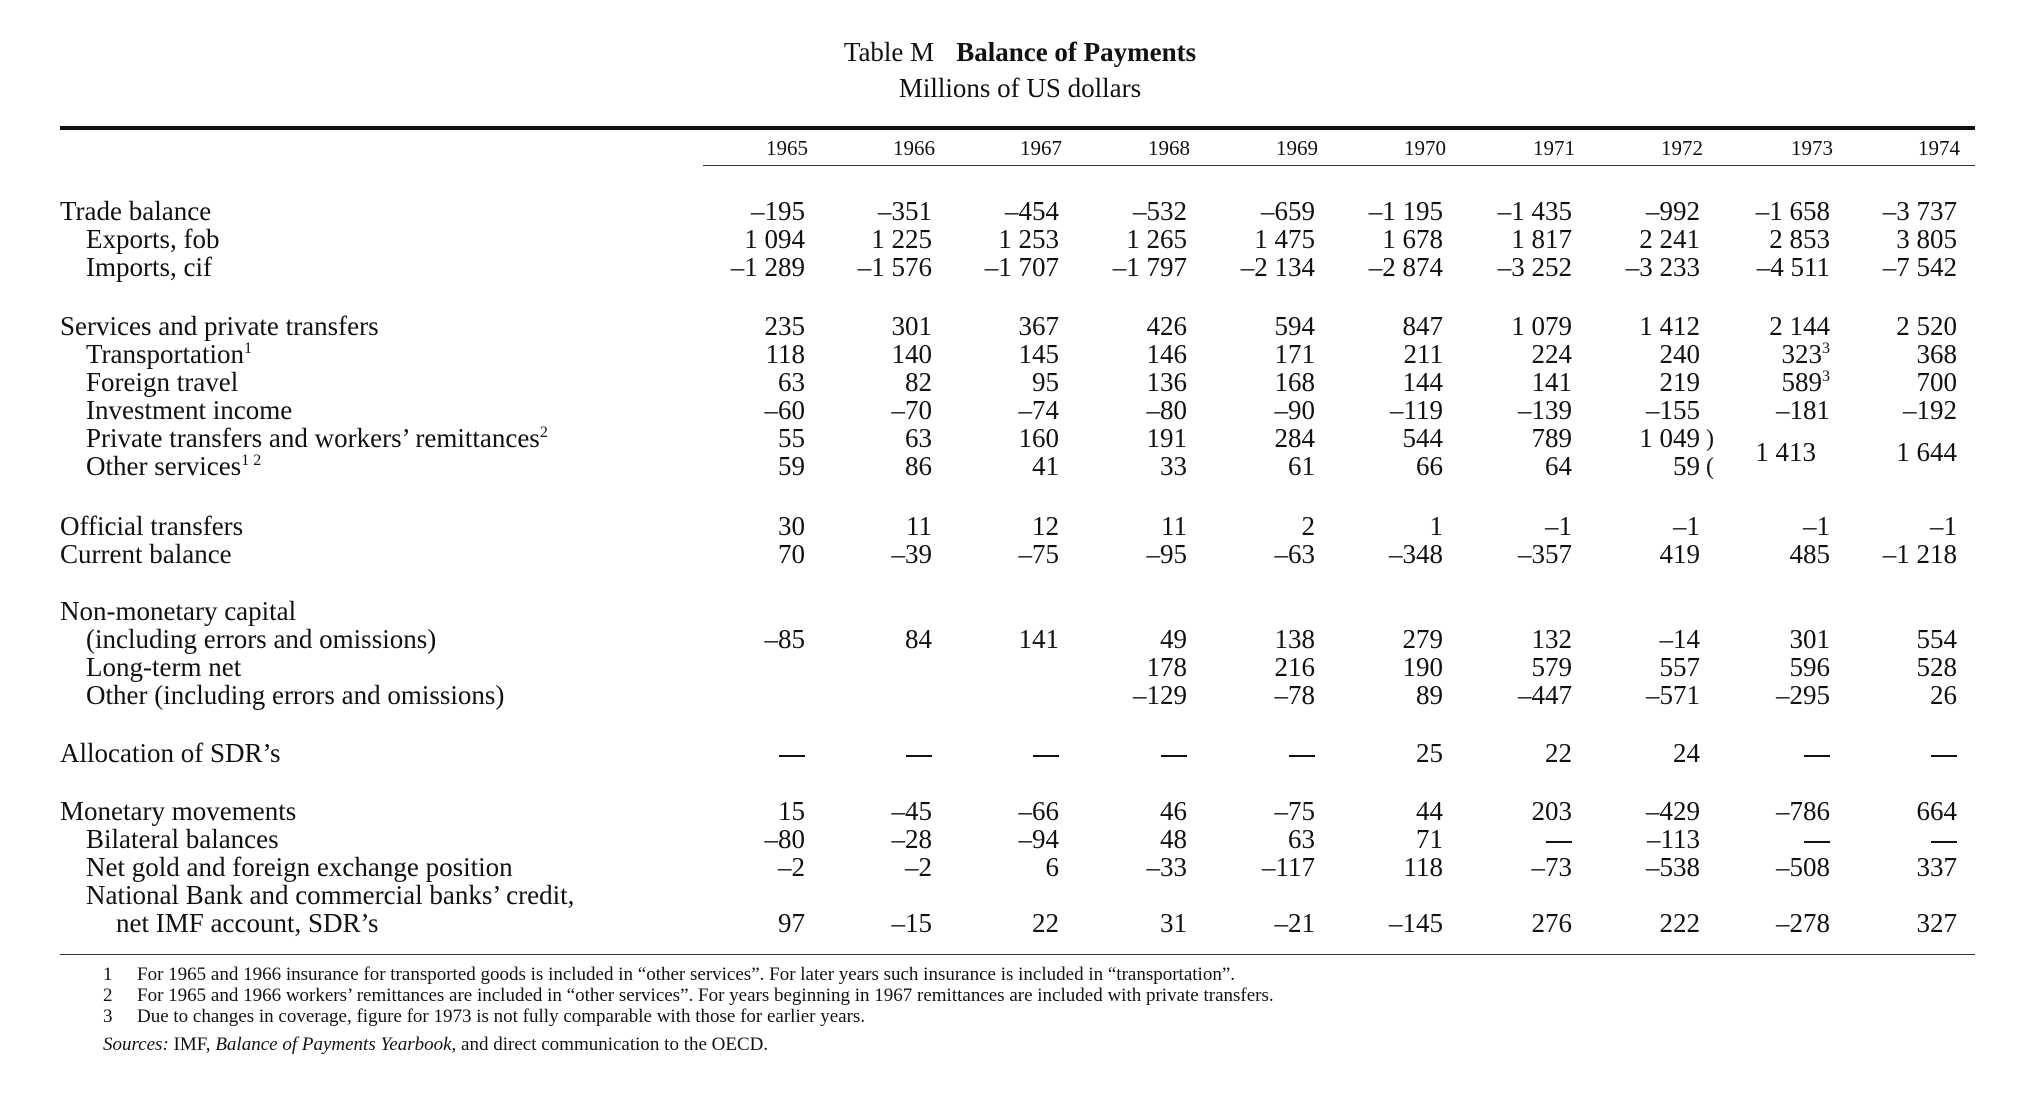 The height and width of the screenshot is (1104, 2018). What do you see at coordinates (1112, 211) in the screenshot?
I see `table-cell: –532` at bounding box center [1112, 211].